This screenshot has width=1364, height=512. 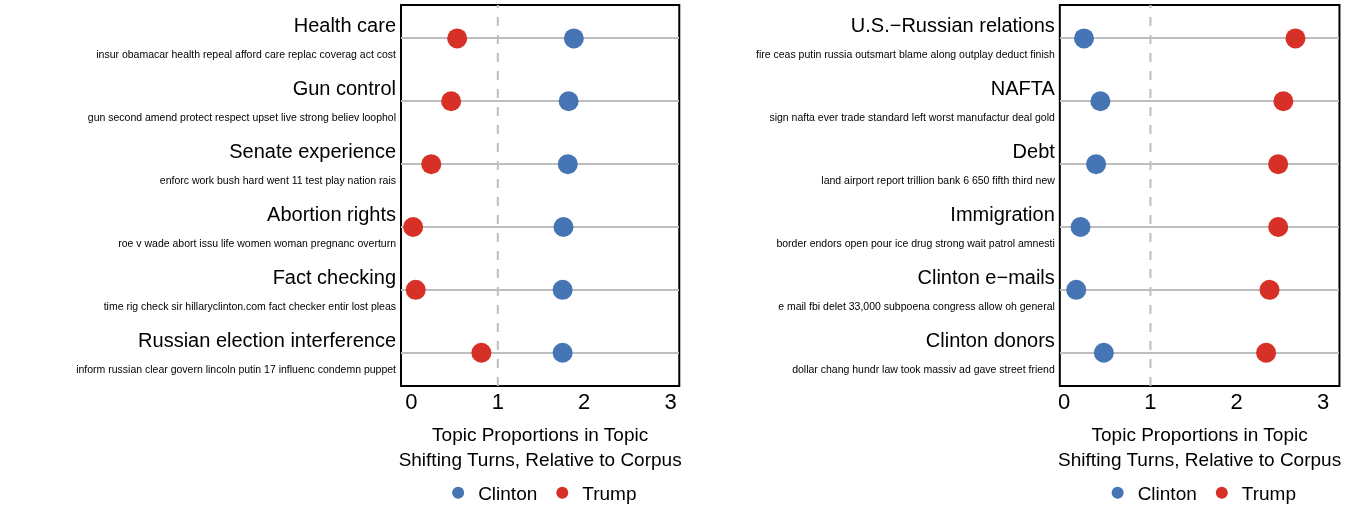 What do you see at coordinates (250, 288) in the screenshot?
I see `y-tick-label: Fact checking time rig check sir hillaryclinton.com fact checker entir lost pleas` at bounding box center [250, 288].